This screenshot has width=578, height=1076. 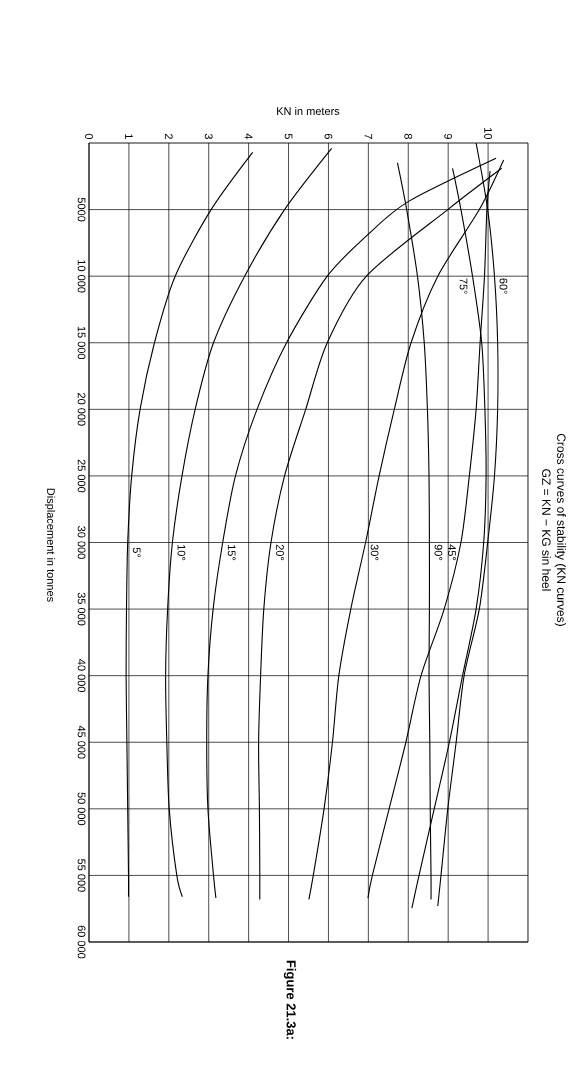 I want to click on text: Cross curves of stability (KN curves), so click(x=560, y=529).